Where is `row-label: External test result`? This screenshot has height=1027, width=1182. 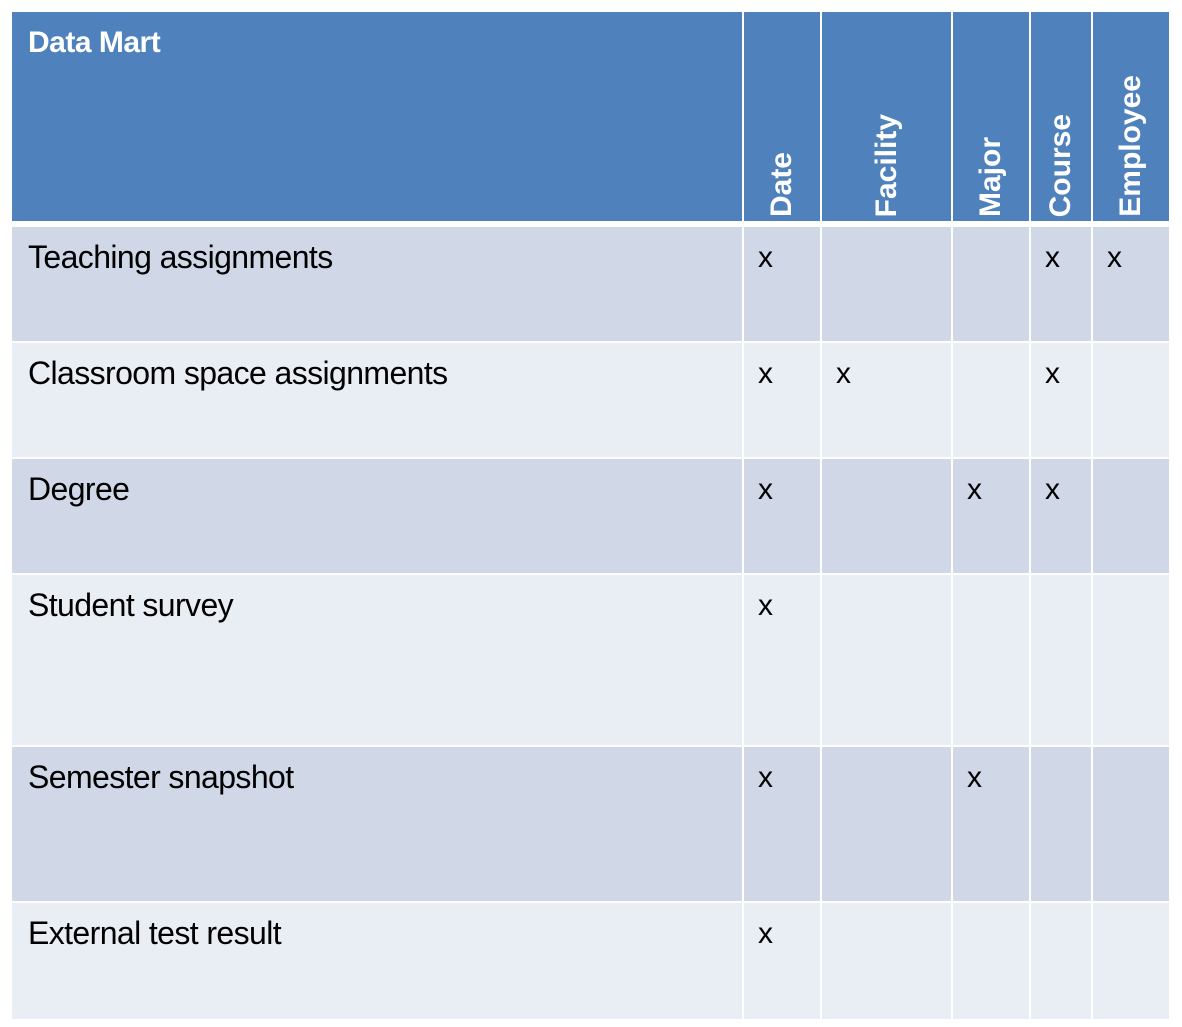
row-label: External test result is located at coordinates (155, 933).